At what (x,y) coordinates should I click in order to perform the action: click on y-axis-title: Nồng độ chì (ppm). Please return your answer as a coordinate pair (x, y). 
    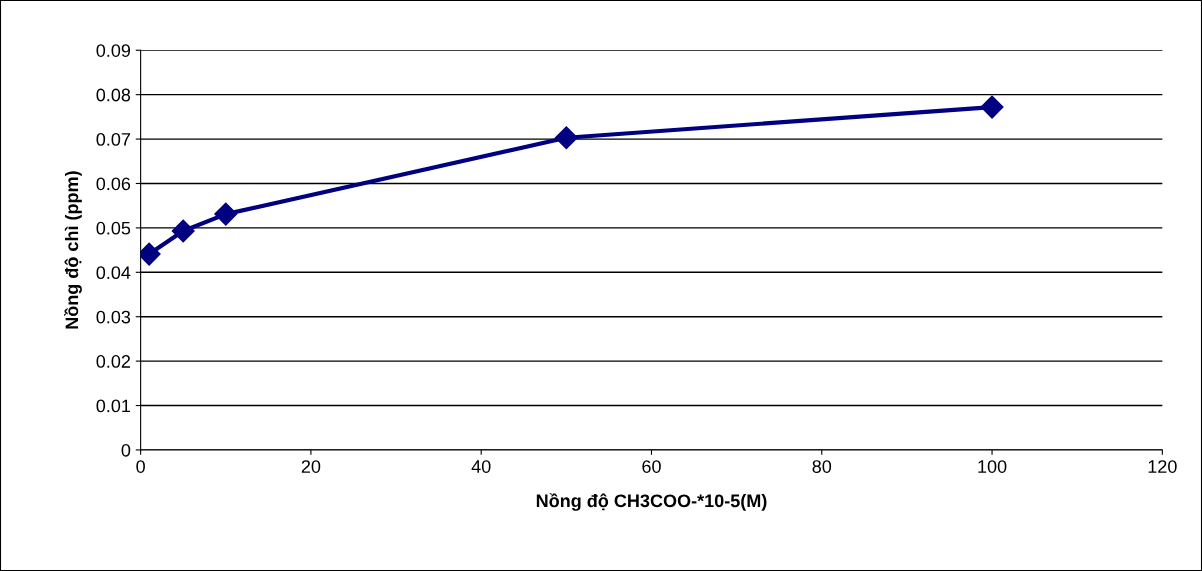
    Looking at the image, I should click on (73, 250).